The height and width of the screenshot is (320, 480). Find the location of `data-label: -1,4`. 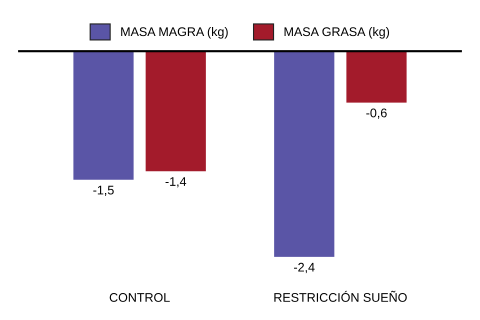

data-label: -1,4 is located at coordinates (176, 182).